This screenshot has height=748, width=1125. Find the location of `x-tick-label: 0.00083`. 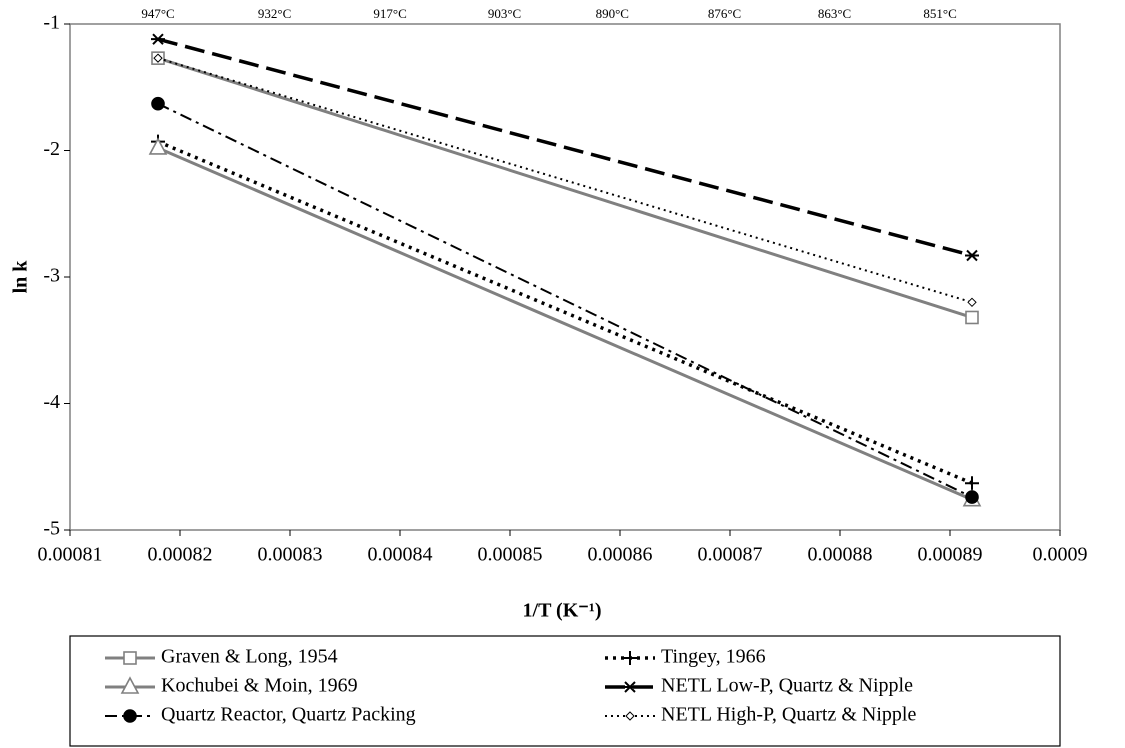

x-tick-label: 0.00083 is located at coordinates (290, 555).